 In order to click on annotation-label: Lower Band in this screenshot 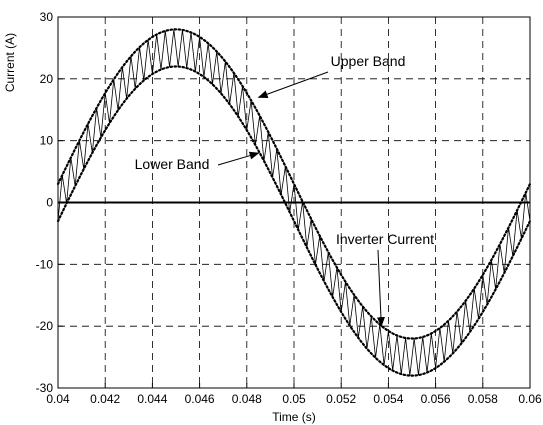, I will do `click(172, 164)`.